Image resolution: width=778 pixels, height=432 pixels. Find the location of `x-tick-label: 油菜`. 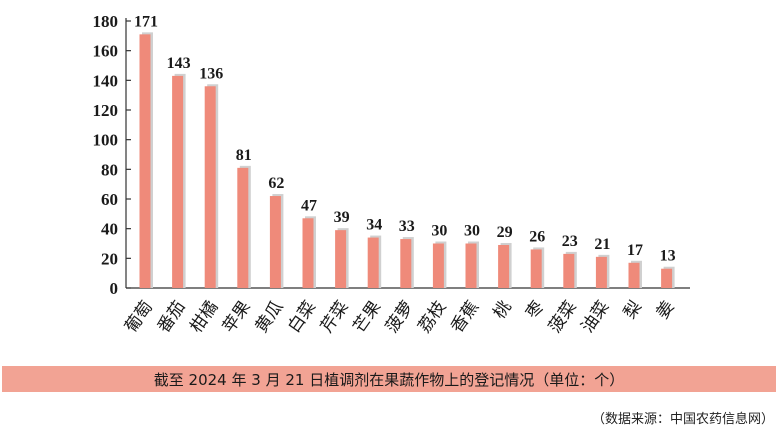

x-tick-label: 油菜 is located at coordinates (596, 316).